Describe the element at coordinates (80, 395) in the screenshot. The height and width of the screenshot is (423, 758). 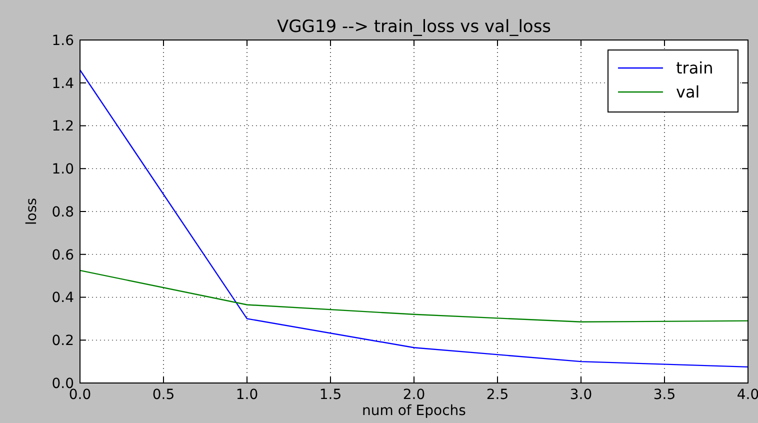
I see `x-tick-label: 0.0` at that location.